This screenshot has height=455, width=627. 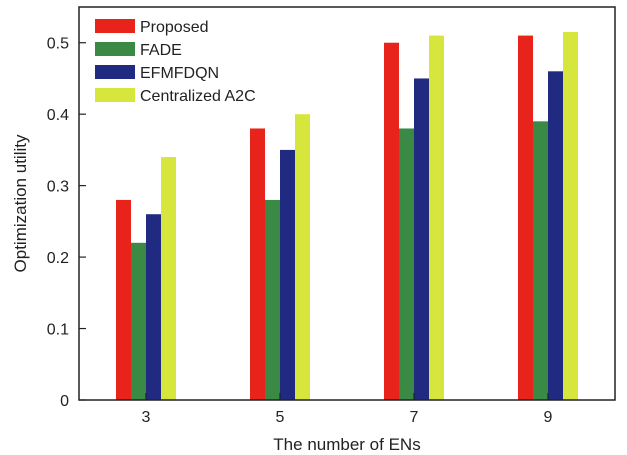 I want to click on y-tick-label: 0, so click(x=64, y=401).